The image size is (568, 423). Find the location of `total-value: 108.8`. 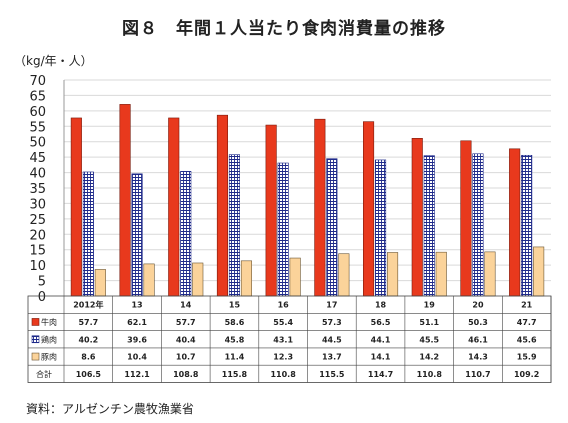

total-value: 108.8 is located at coordinates (186, 374).